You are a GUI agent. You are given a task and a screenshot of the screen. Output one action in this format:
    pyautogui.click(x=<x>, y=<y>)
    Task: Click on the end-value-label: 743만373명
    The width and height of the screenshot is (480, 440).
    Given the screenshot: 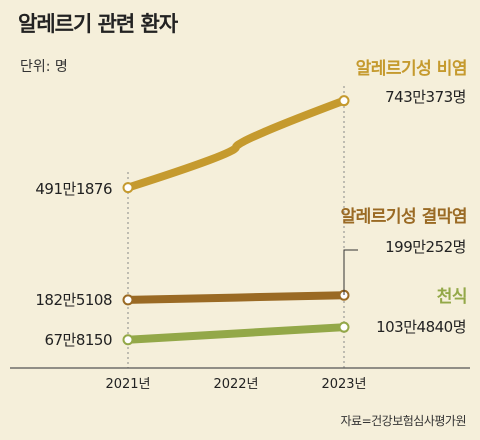 What is the action you would take?
    pyautogui.click(x=425, y=97)
    